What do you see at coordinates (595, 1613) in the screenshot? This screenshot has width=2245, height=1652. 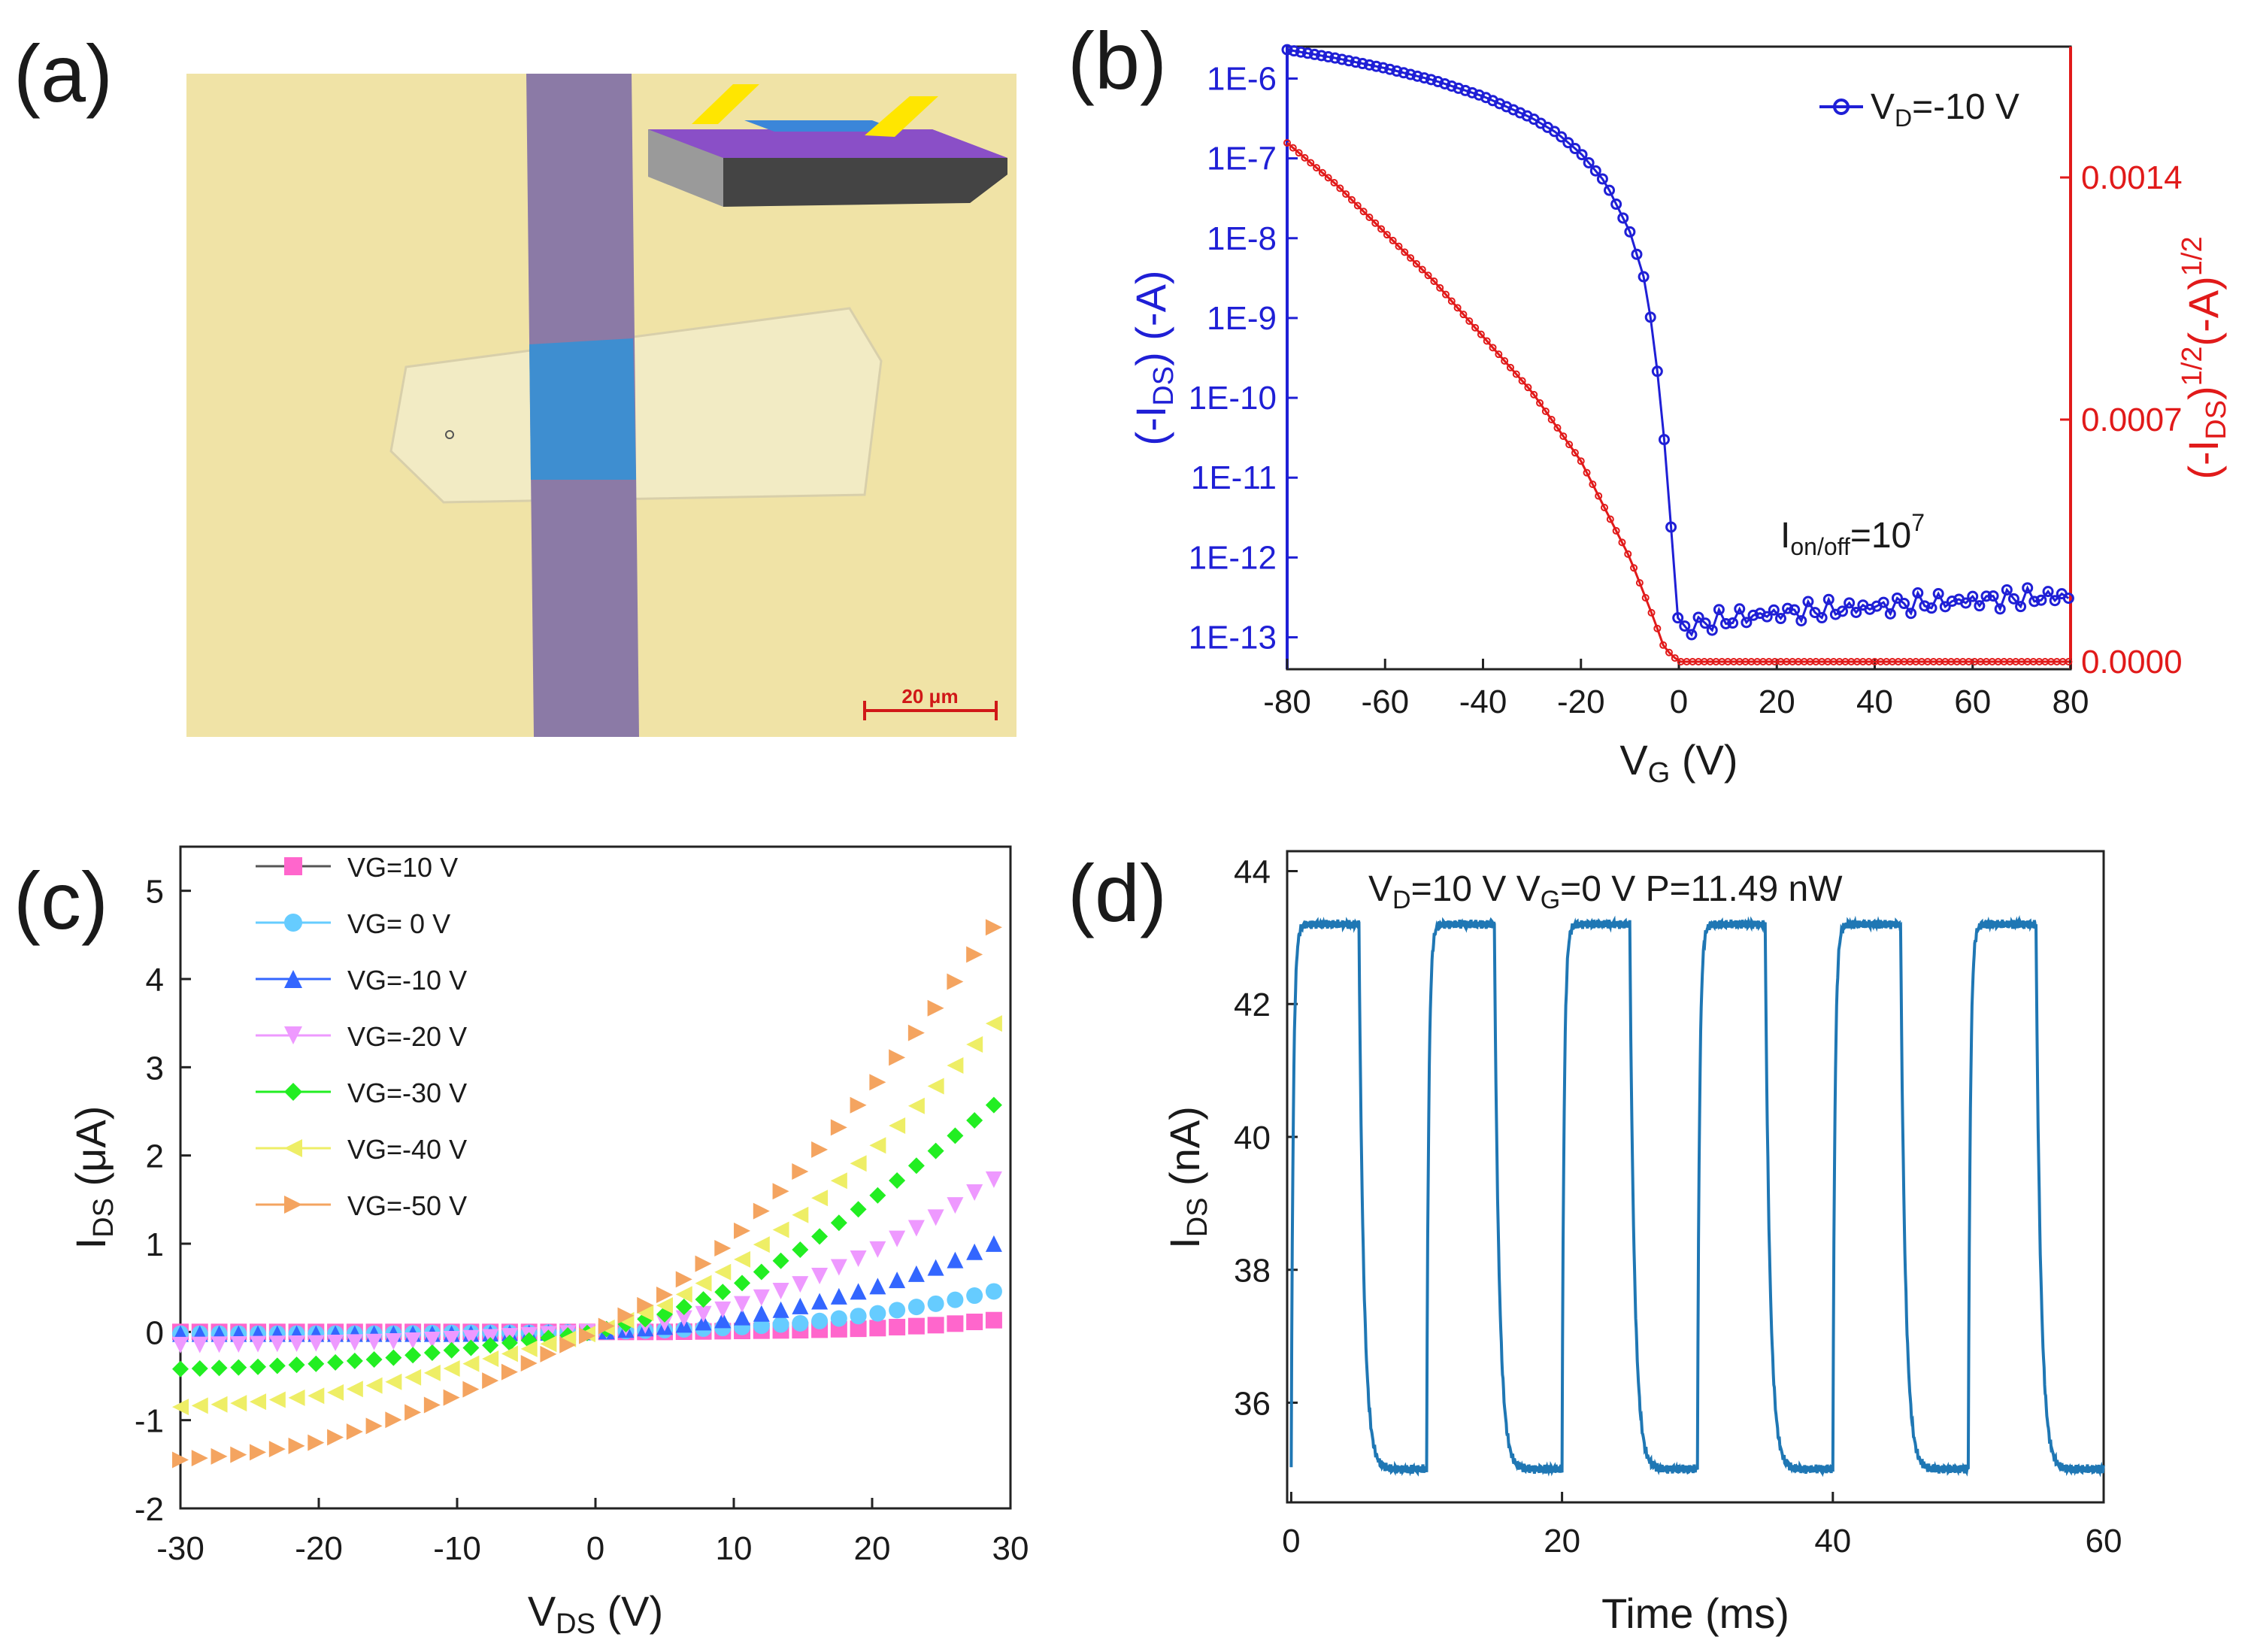 I see `x-axis-label-c: VDS (V)` at bounding box center [595, 1613].